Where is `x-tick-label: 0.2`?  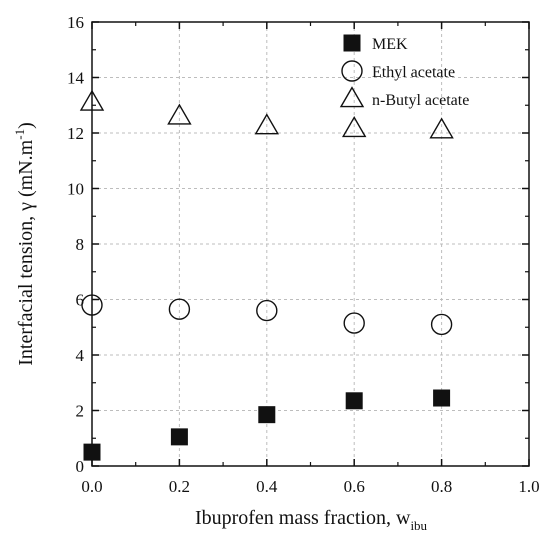 x-tick-label: 0.2 is located at coordinates (179, 486).